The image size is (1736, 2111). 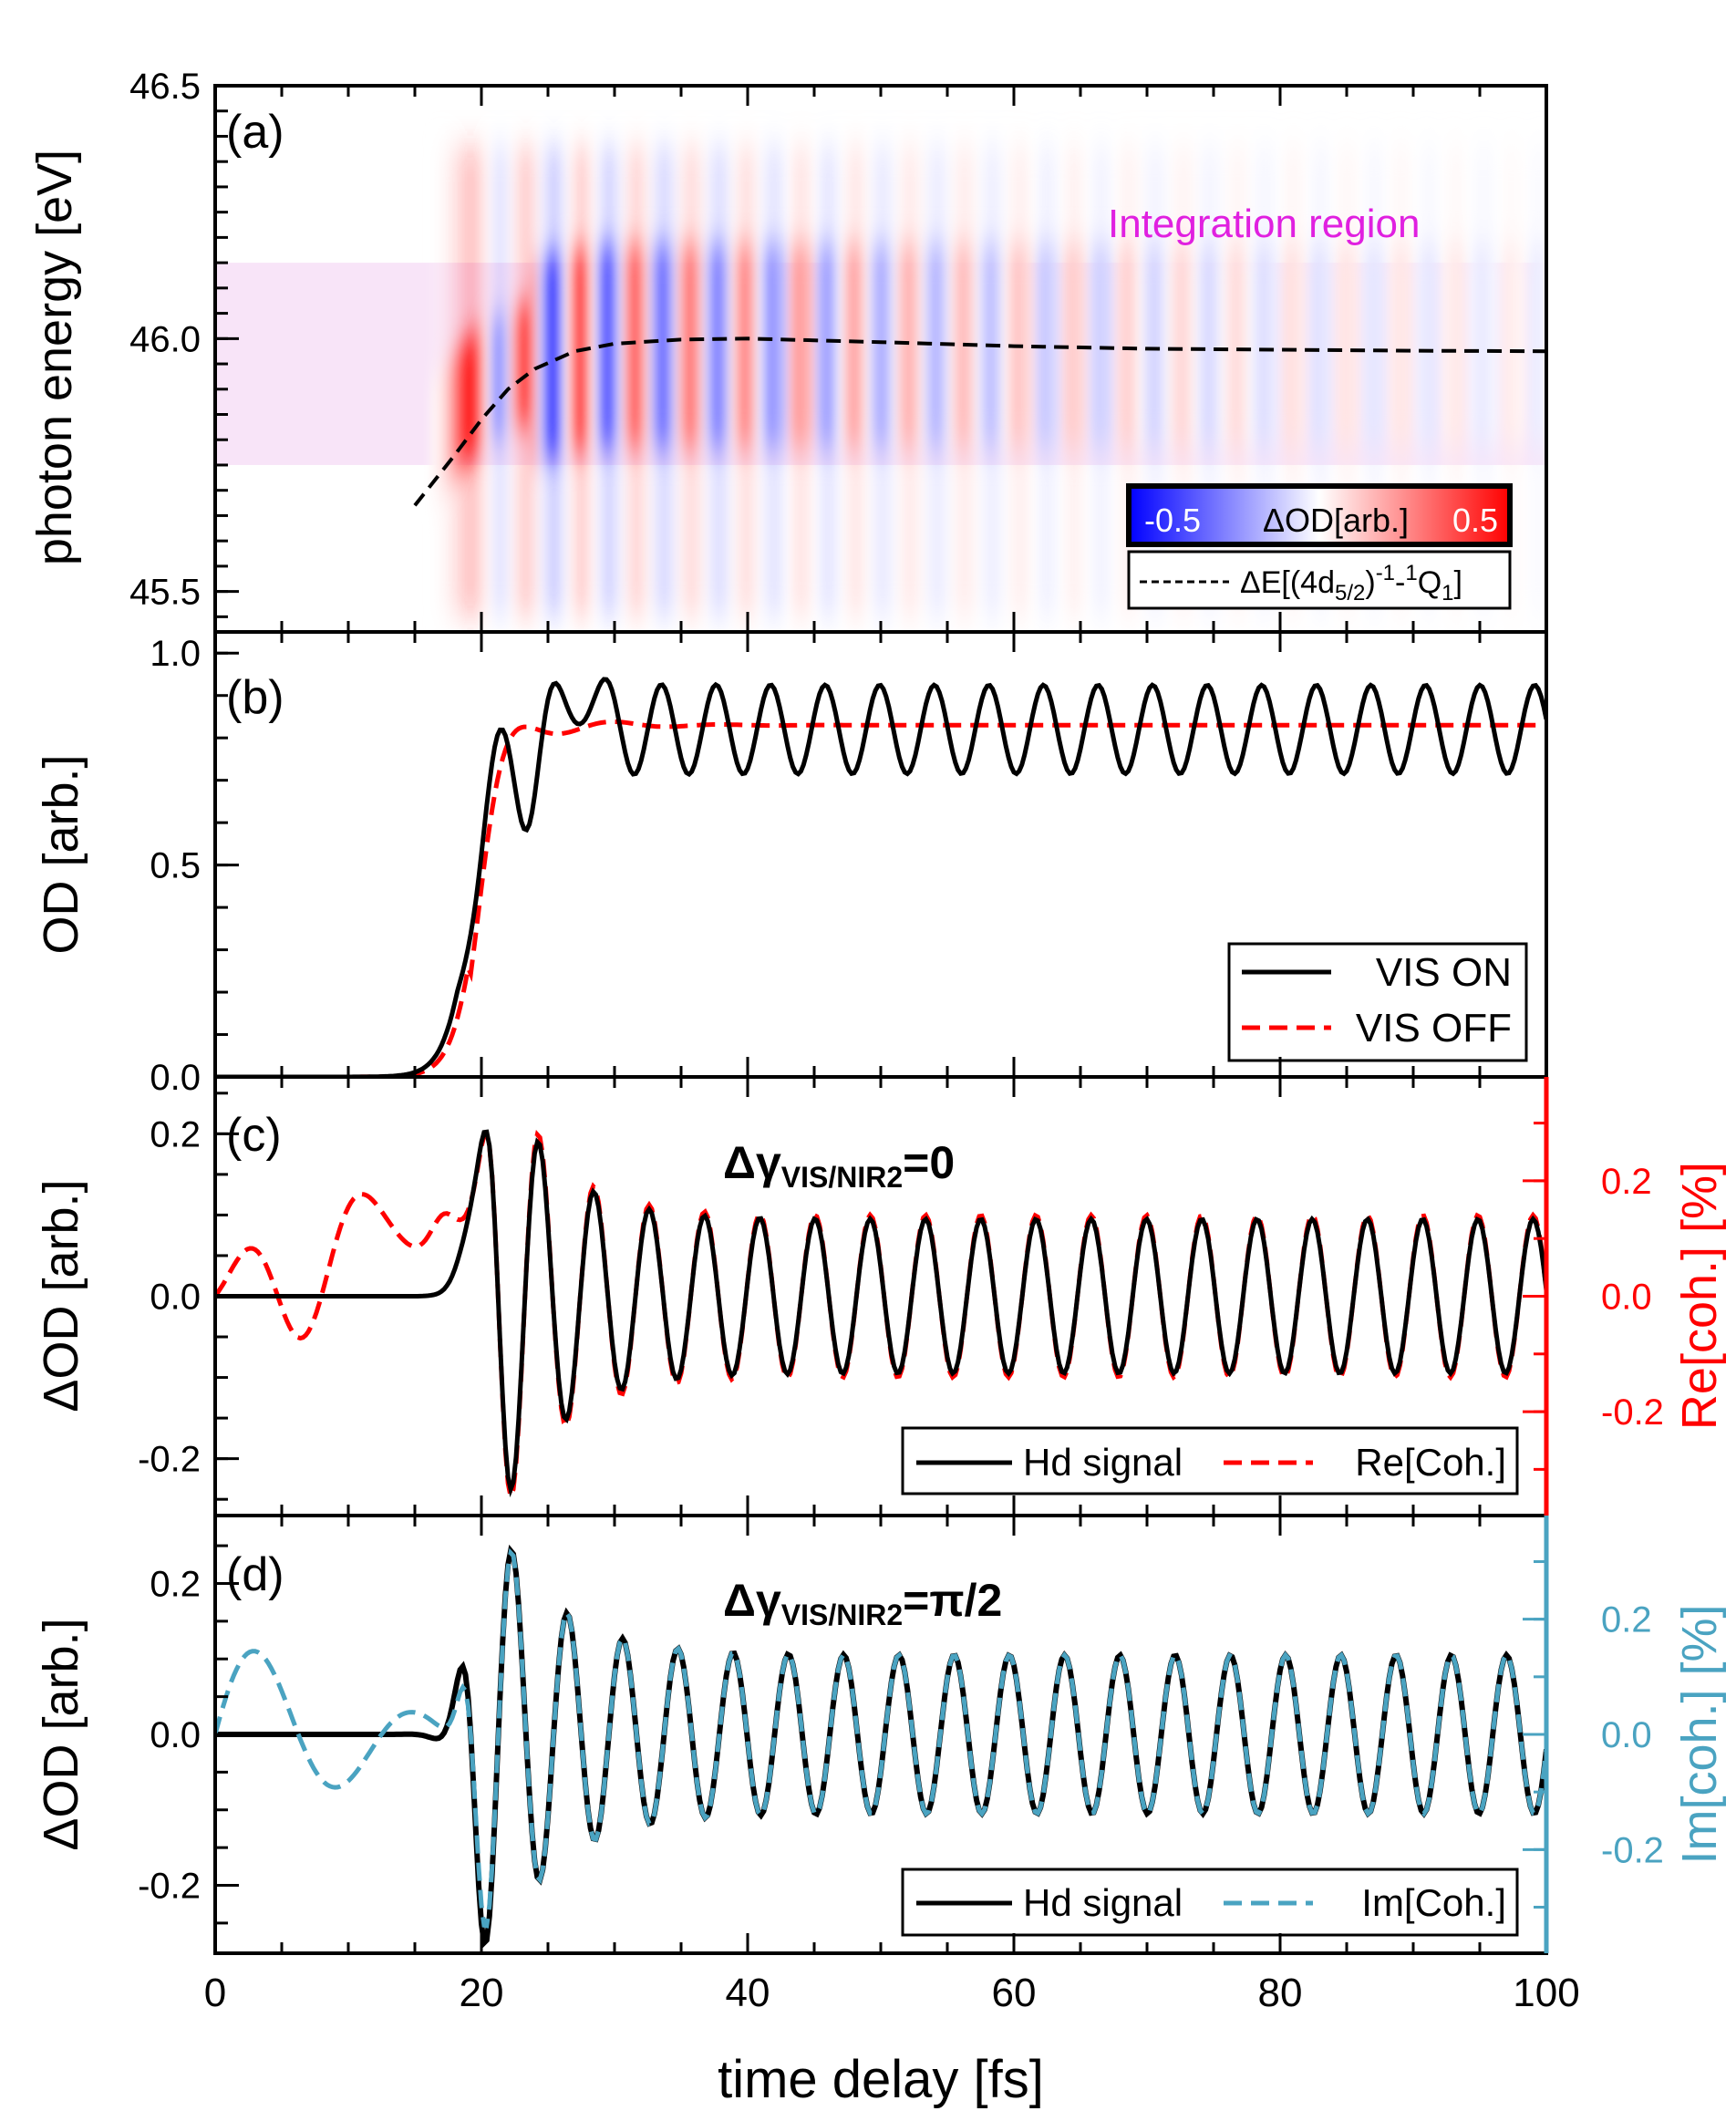 I want to click on energy-legend: ΔE[(4d5/2)-1-1Q1], so click(x=1319, y=580).